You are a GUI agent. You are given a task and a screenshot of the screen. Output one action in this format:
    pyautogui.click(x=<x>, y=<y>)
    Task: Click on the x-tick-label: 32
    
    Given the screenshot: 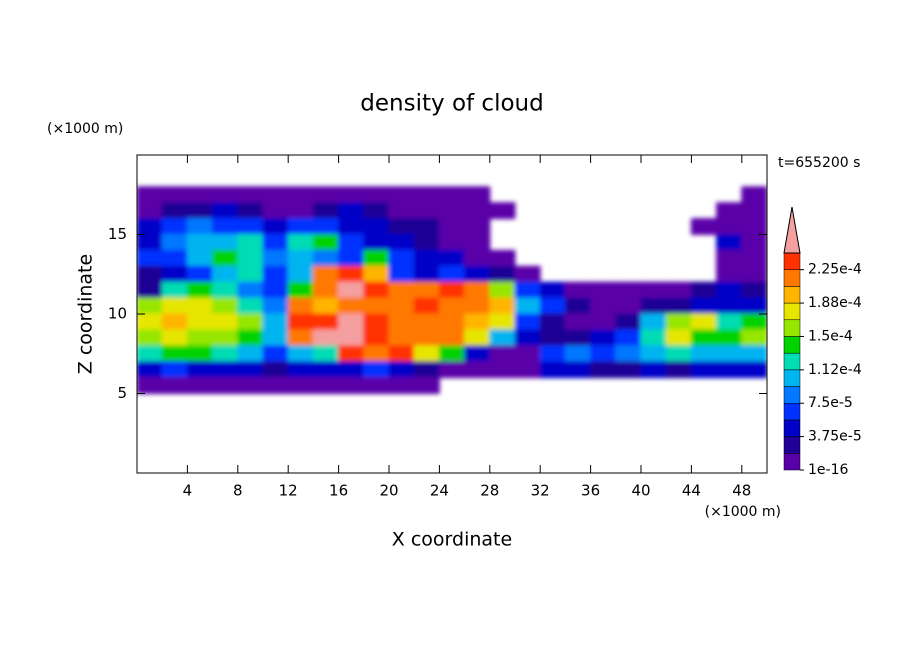 What is the action you would take?
    pyautogui.click(x=540, y=491)
    